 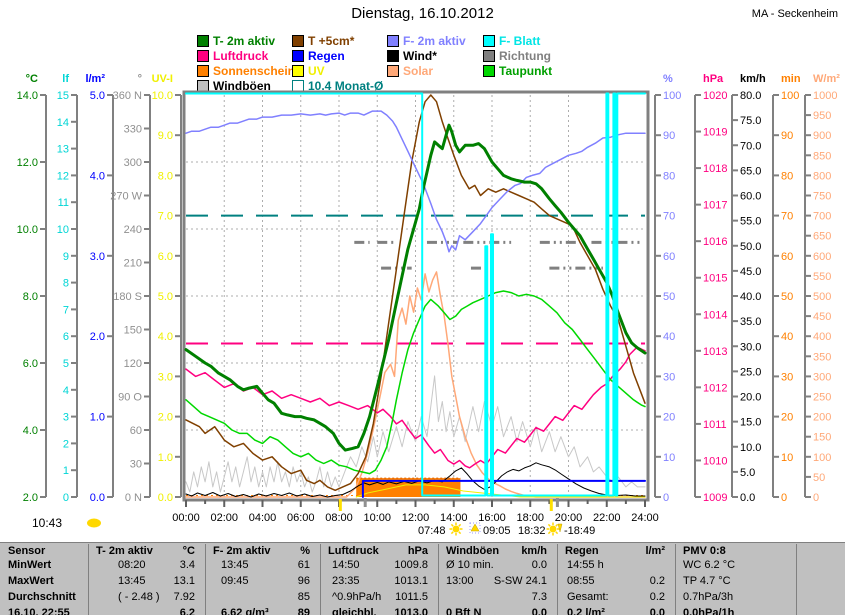 What do you see at coordinates (234, 86) in the screenshot?
I see `legend-item-windb-en: Windböen` at bounding box center [234, 86].